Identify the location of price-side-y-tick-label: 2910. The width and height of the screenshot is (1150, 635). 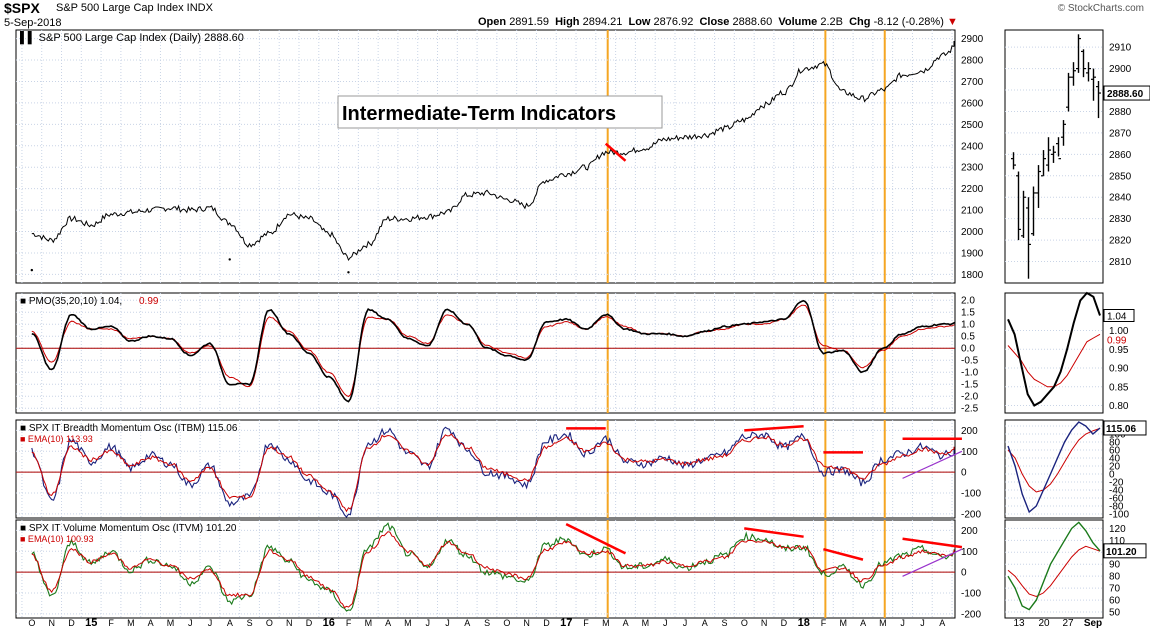
(1120, 48).